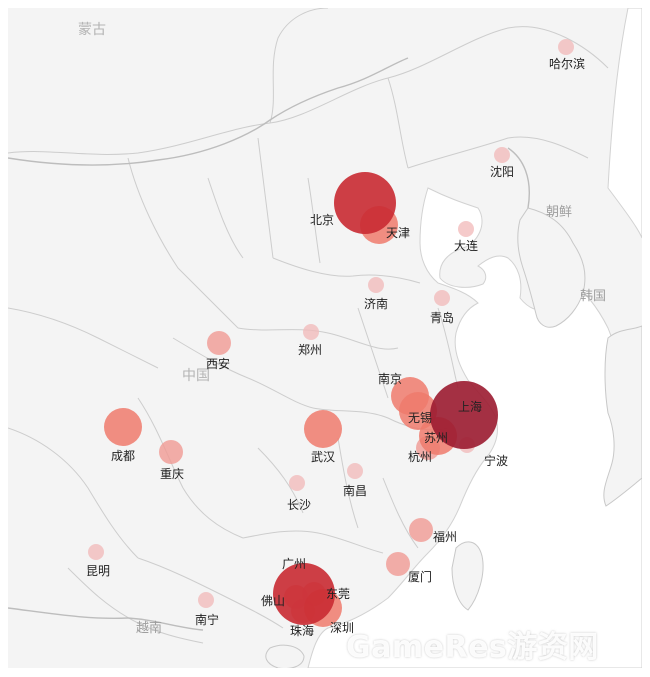 This screenshot has width=650, height=677. I want to click on city-label-chongqing: 重庆, so click(172, 474).